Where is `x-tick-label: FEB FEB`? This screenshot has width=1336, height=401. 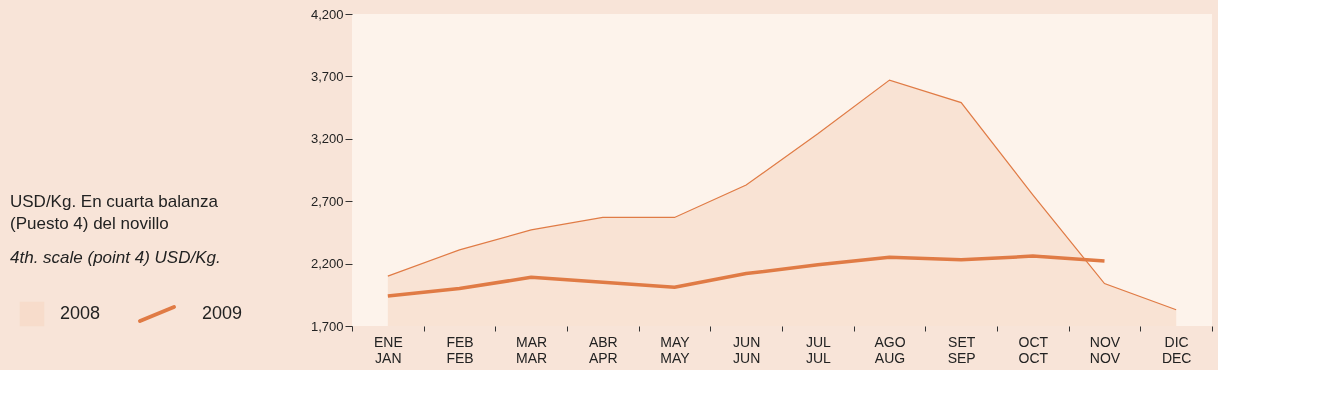 x-tick-label: FEB FEB is located at coordinates (460, 349).